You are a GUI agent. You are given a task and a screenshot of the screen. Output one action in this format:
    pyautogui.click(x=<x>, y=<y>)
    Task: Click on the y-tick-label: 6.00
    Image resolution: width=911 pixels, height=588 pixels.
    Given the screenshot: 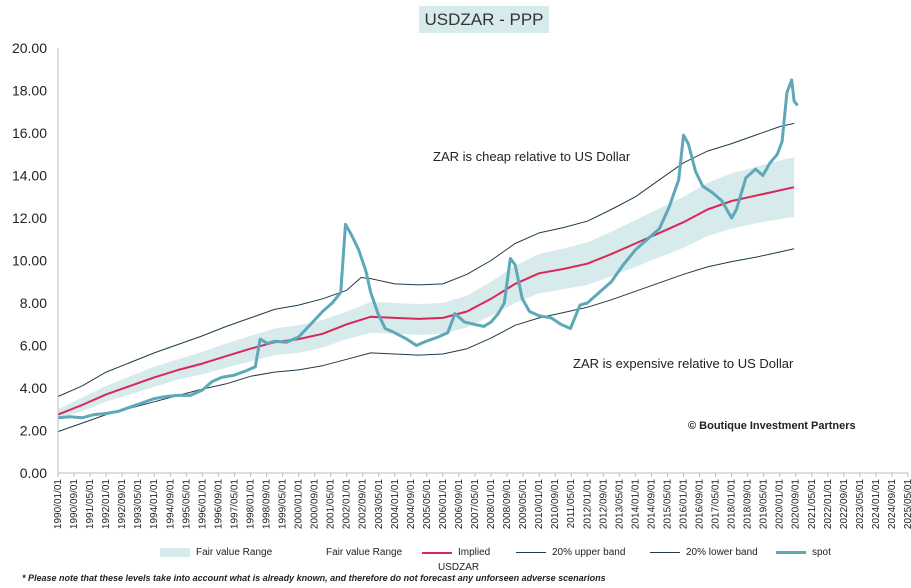 What is the action you would take?
    pyautogui.click(x=33, y=346)
    